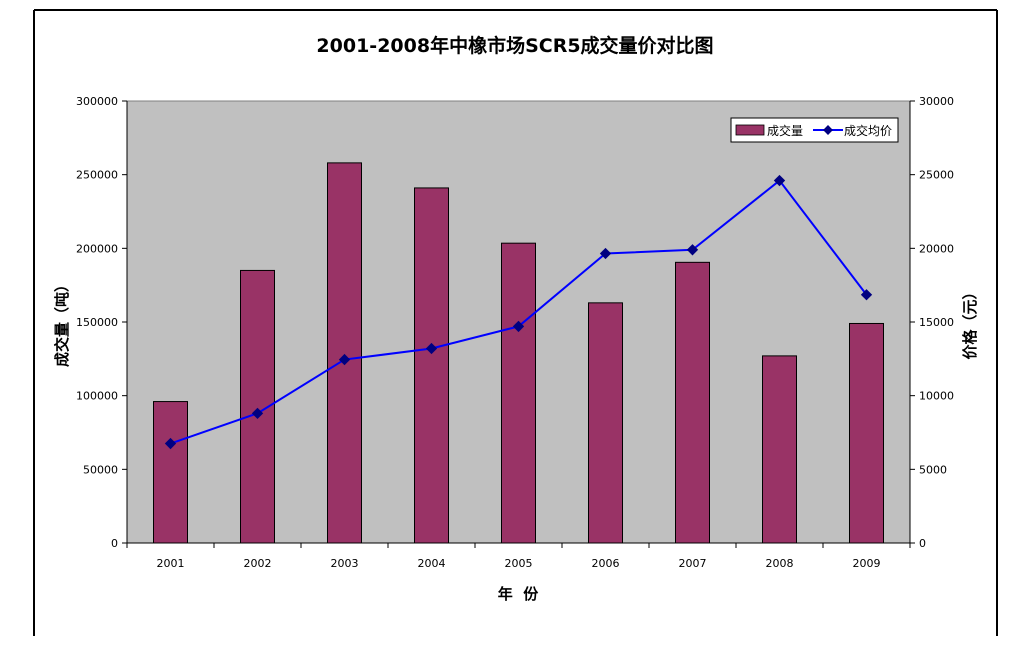  Describe the element at coordinates (828, 130) in the screenshot. I see `legend-line-marker` at that location.